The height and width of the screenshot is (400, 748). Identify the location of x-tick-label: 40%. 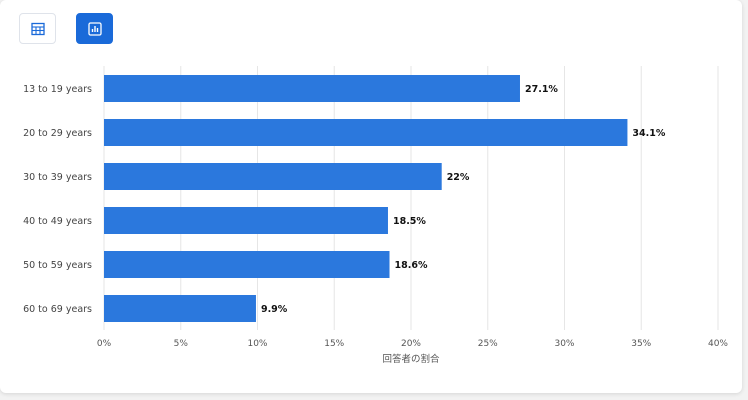
(718, 344).